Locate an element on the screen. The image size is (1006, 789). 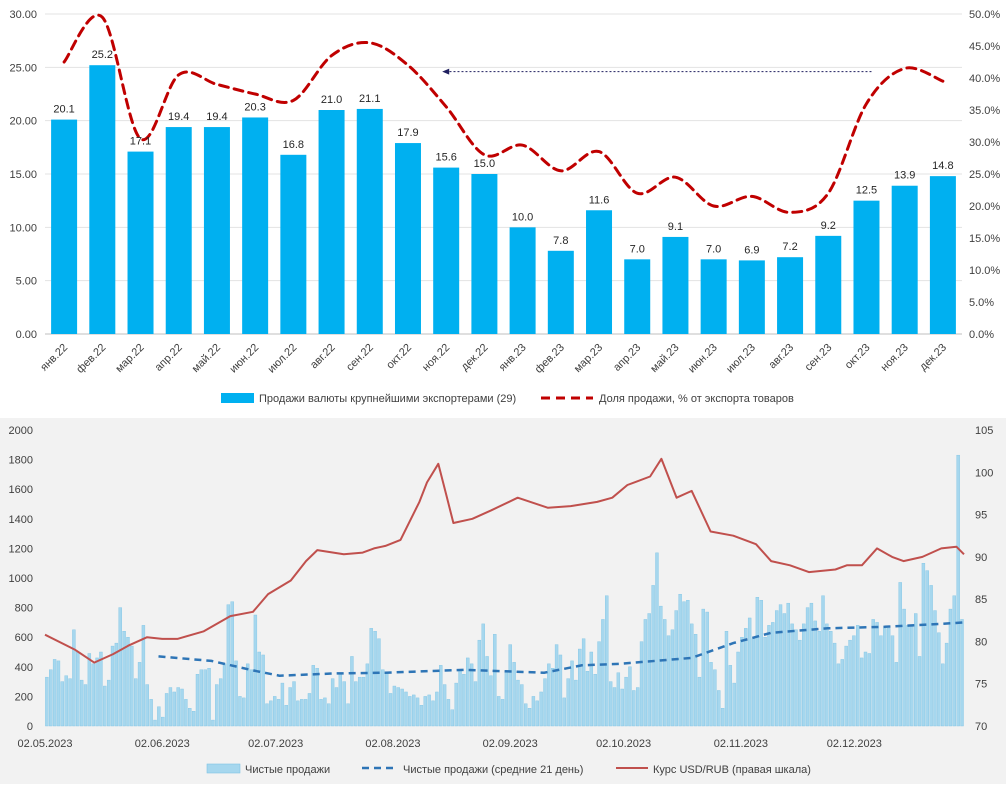
right-axis-tick-label: 85 is located at coordinates (981, 600).